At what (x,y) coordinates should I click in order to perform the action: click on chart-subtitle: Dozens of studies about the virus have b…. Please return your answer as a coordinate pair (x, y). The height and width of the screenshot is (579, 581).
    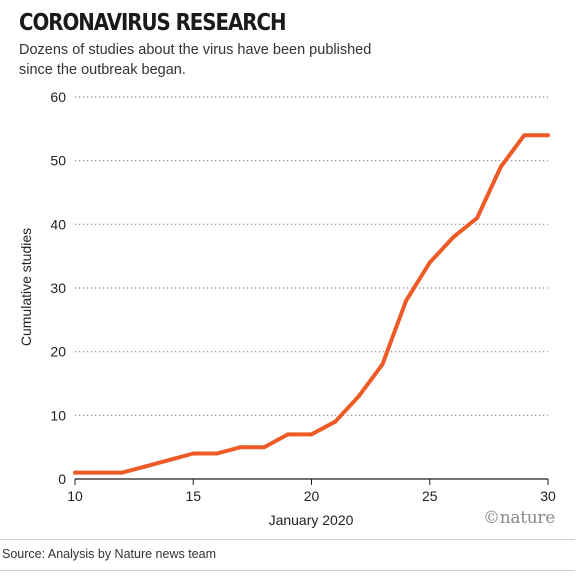
    Looking at the image, I should click on (195, 60).